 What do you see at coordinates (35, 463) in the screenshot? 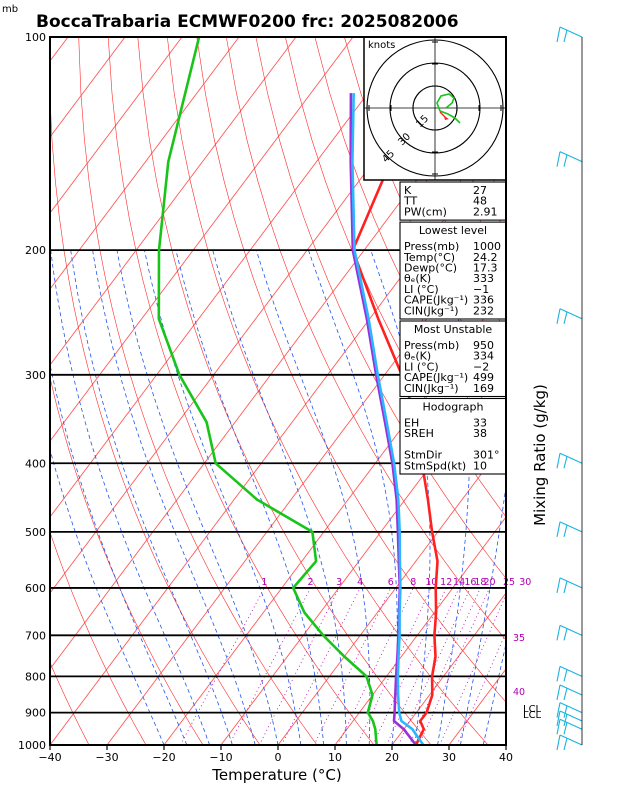
I see `pressure-tick-label: 400` at bounding box center [35, 463].